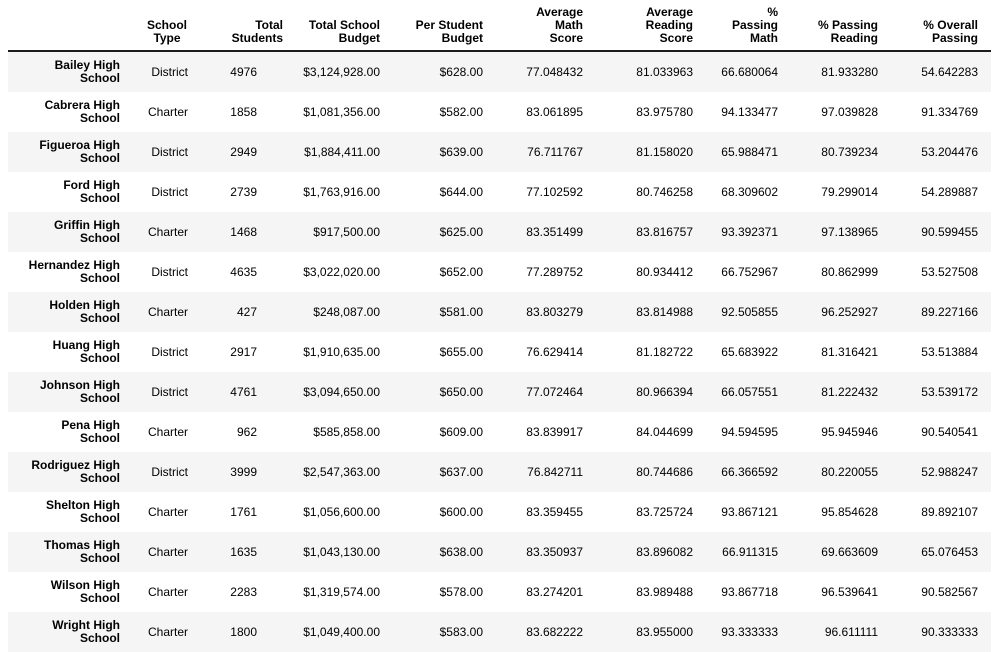 The height and width of the screenshot is (652, 1005). I want to click on column-header: % Passing Reading, so click(841, 26).